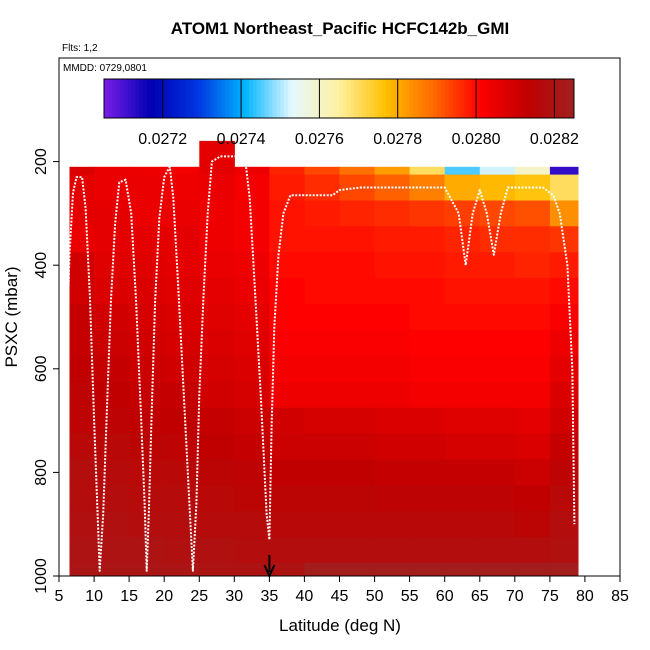  Describe the element at coordinates (41, 576) in the screenshot. I see `y-tick-label: 1000` at that location.